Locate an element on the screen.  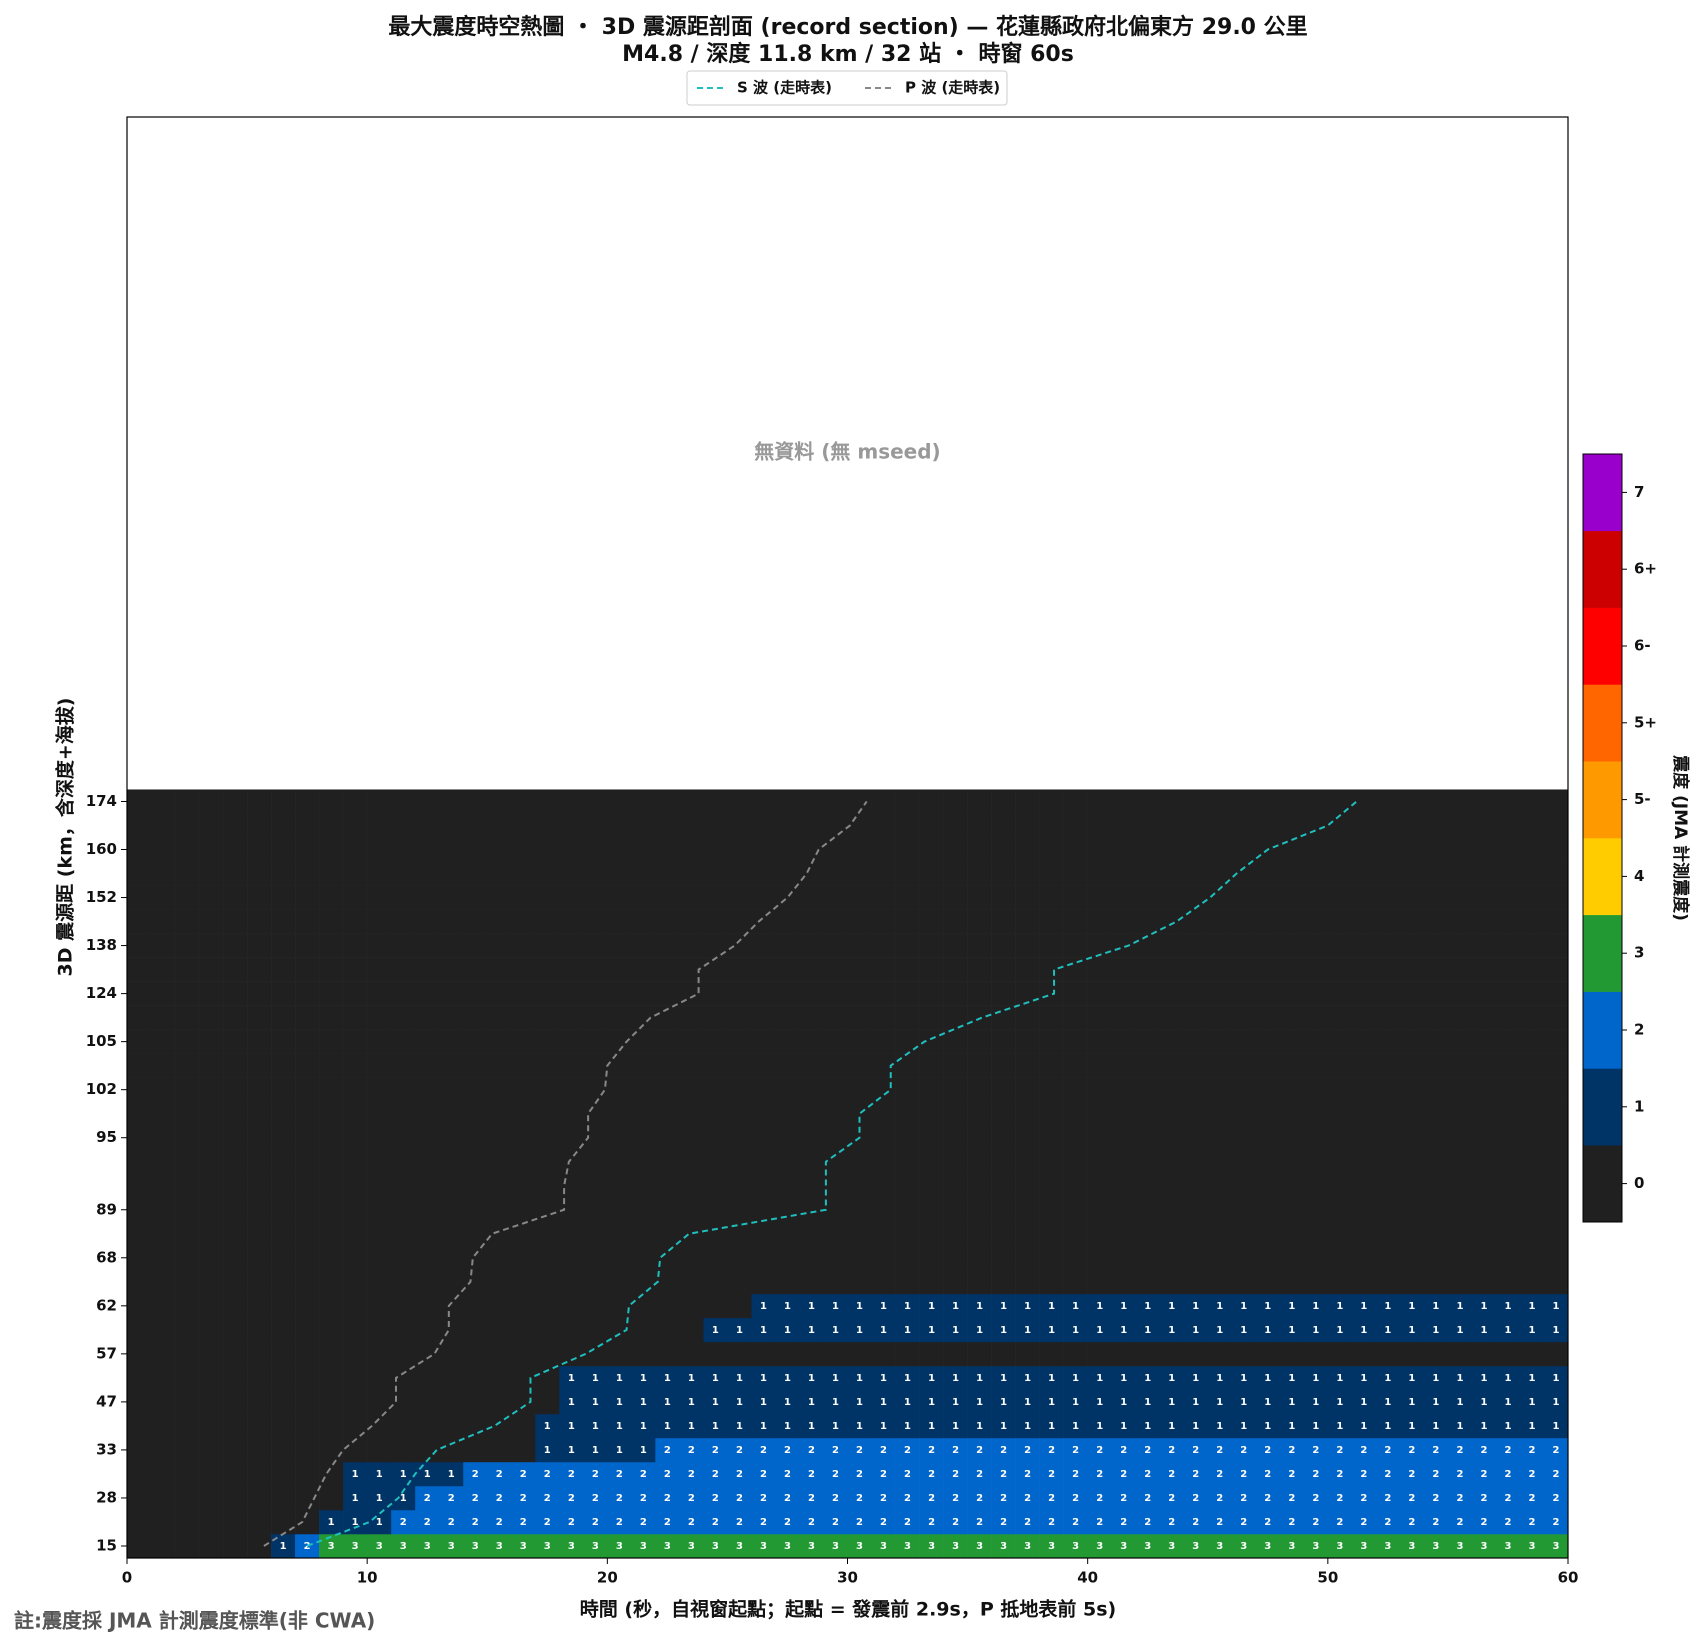
colorbar-label: 7 is located at coordinates (1639, 492).